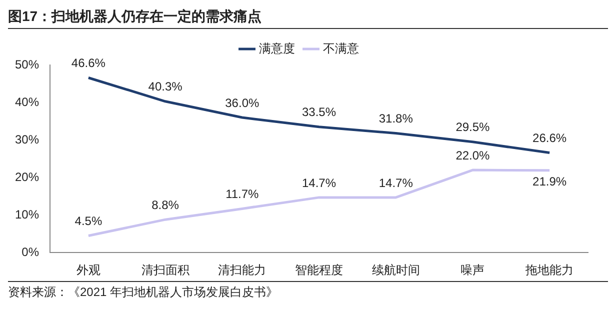 This screenshot has width=616, height=323. Describe the element at coordinates (549, 270) in the screenshot. I see `x-tick-label: 拖地能力` at that location.